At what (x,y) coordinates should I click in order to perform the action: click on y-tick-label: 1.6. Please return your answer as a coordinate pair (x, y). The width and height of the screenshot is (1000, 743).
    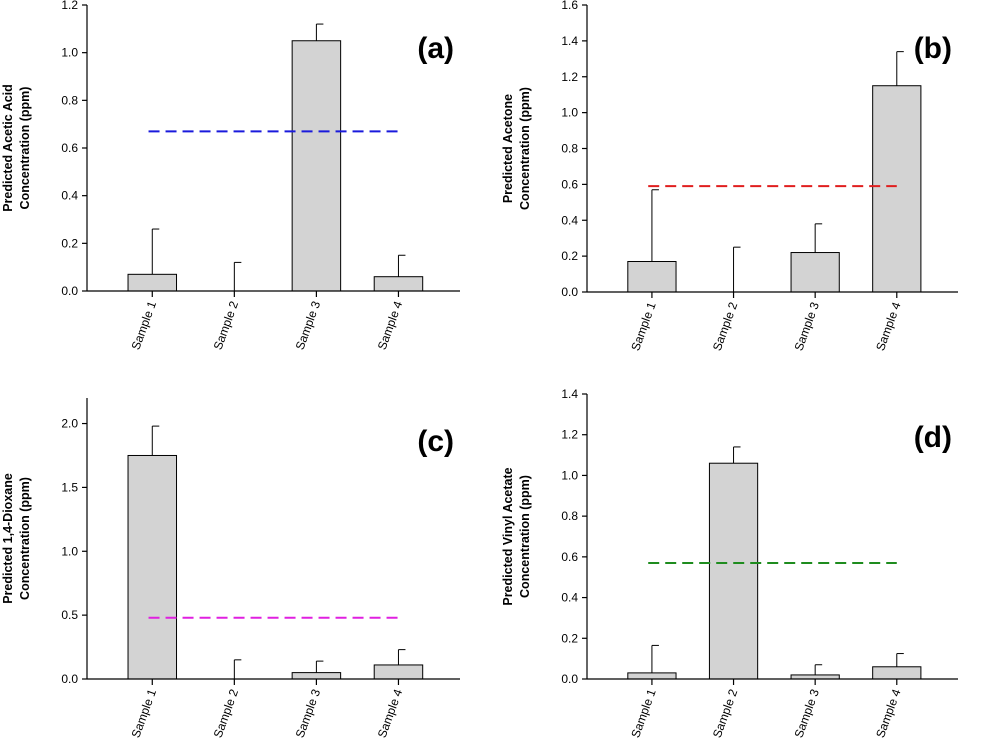
    Looking at the image, I should click on (569, 6).